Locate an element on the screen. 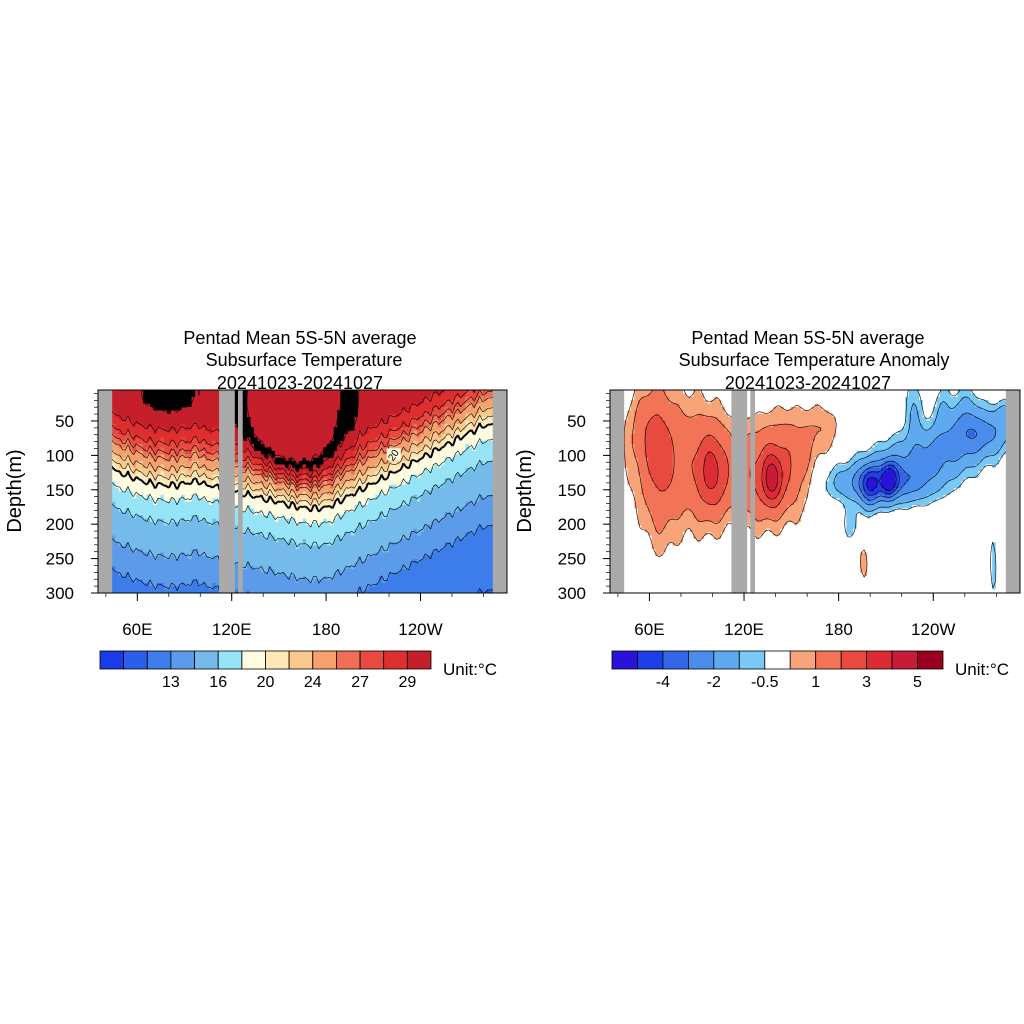 The image size is (1024, 1024). land-mask is located at coordinates (617, 491).